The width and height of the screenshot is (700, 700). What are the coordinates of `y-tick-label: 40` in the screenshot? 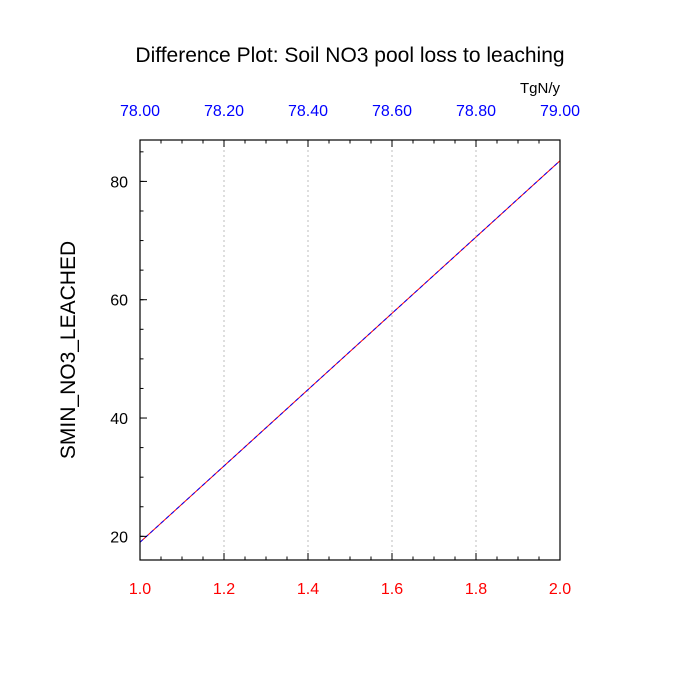 It's located at (119, 419).